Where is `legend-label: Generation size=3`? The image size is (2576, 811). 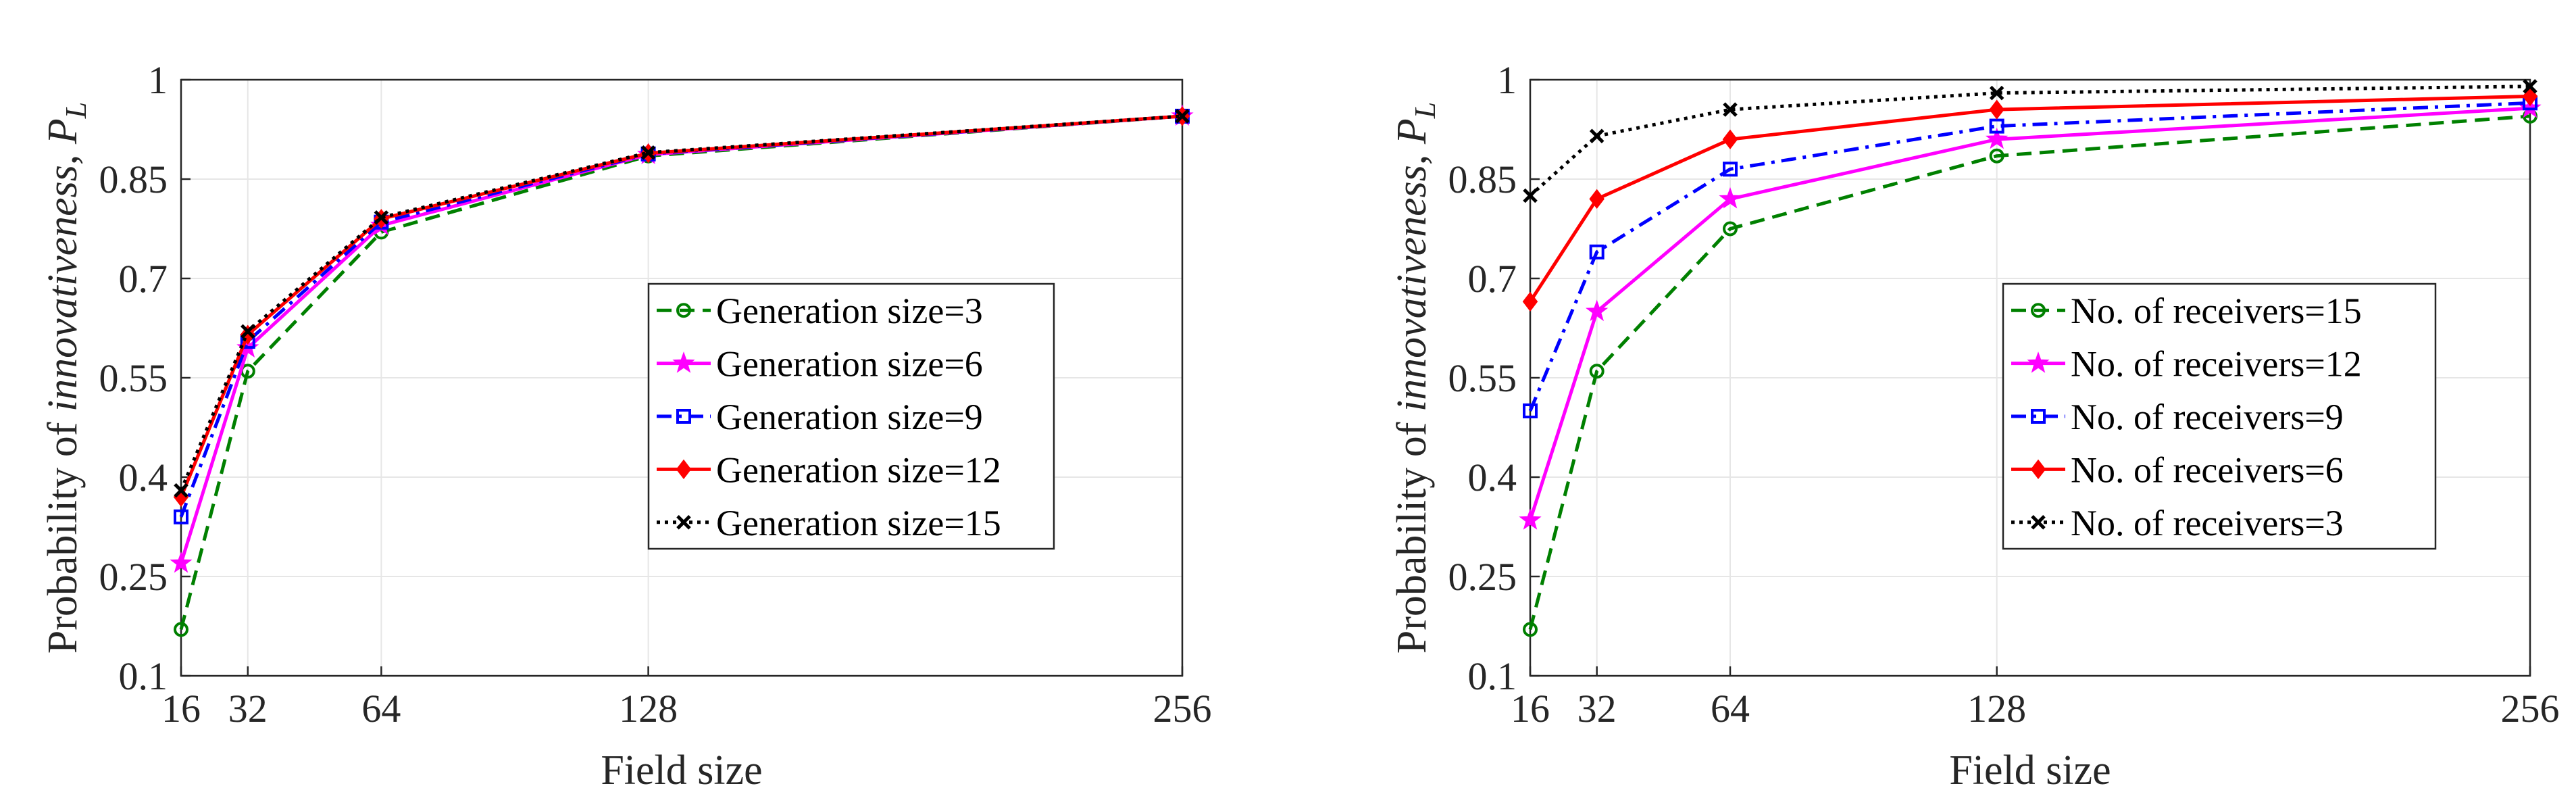
legend-label: Generation size=3 is located at coordinates (849, 311).